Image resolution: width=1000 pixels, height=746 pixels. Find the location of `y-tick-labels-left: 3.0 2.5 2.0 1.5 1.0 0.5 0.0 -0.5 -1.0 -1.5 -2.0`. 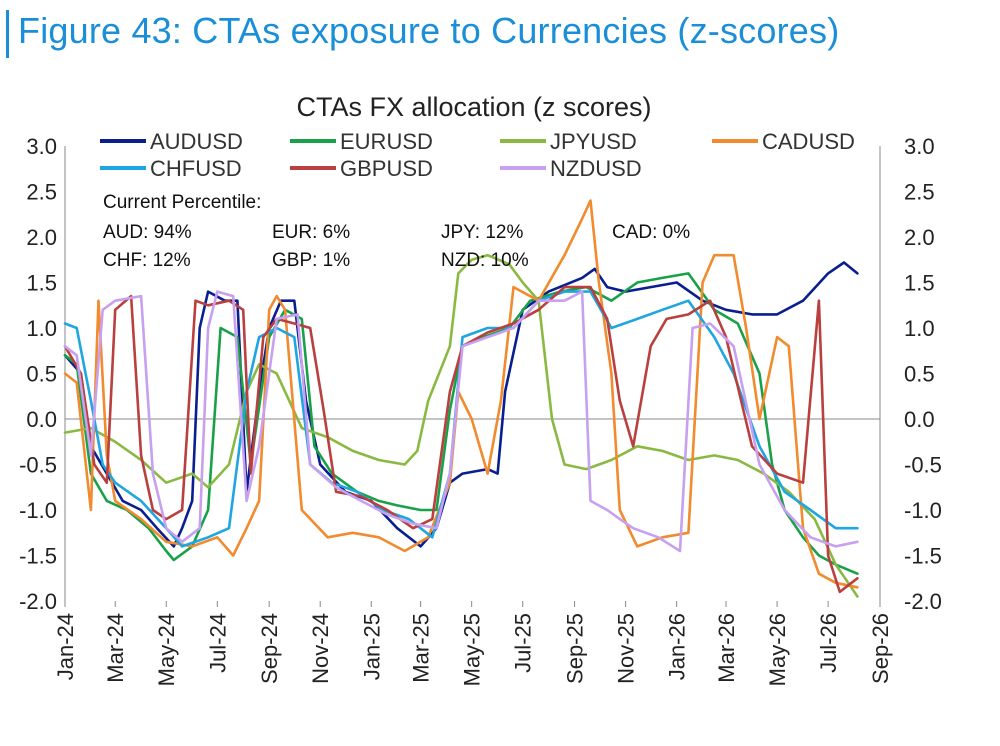

y-tick-labels-left: 3.0 2.5 2.0 1.5 1.0 0.5 0.0 -0.5 -1.0 -1.5 -2.0 is located at coordinates (38, 374).